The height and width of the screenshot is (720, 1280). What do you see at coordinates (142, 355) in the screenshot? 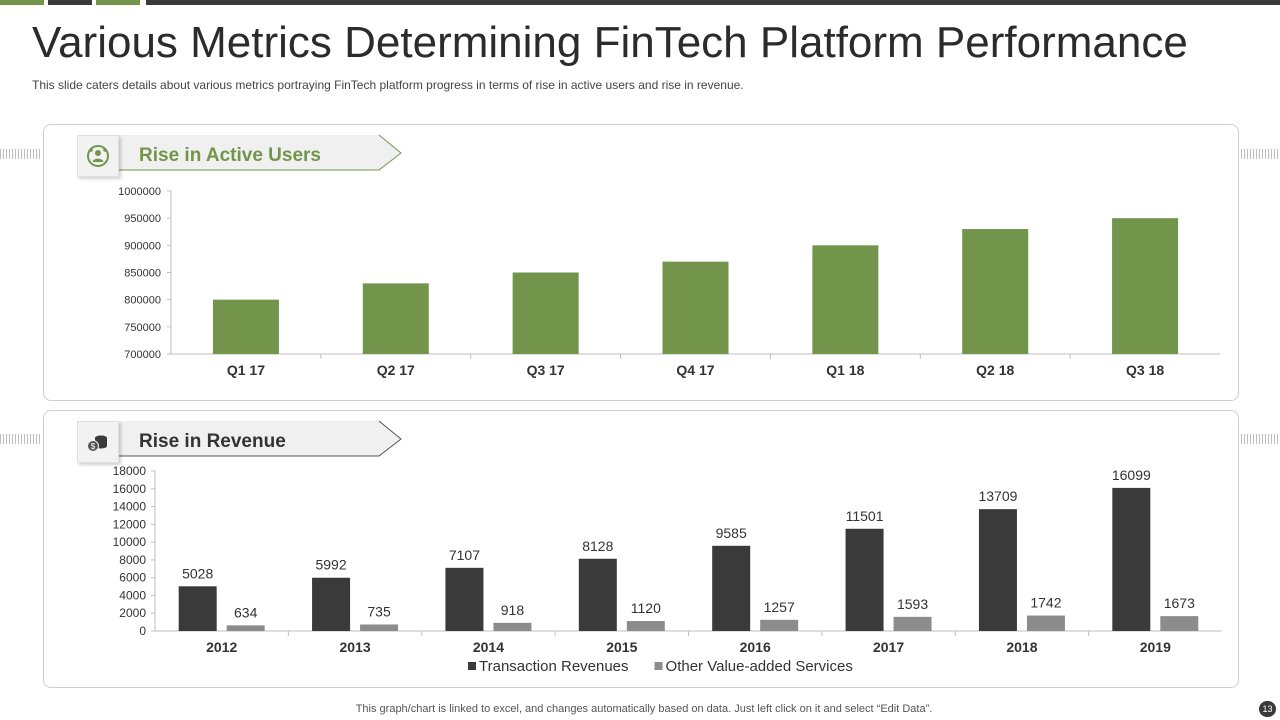
I see `y-tick-label: 700000` at bounding box center [142, 355].